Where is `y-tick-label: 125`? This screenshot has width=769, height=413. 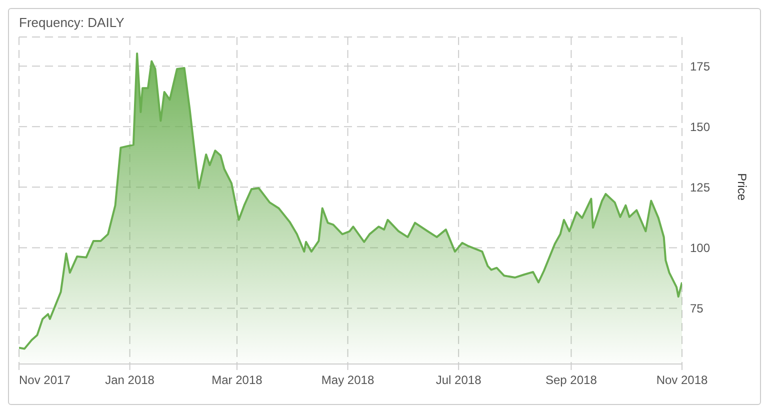 y-tick-label: 125 is located at coordinates (700, 187).